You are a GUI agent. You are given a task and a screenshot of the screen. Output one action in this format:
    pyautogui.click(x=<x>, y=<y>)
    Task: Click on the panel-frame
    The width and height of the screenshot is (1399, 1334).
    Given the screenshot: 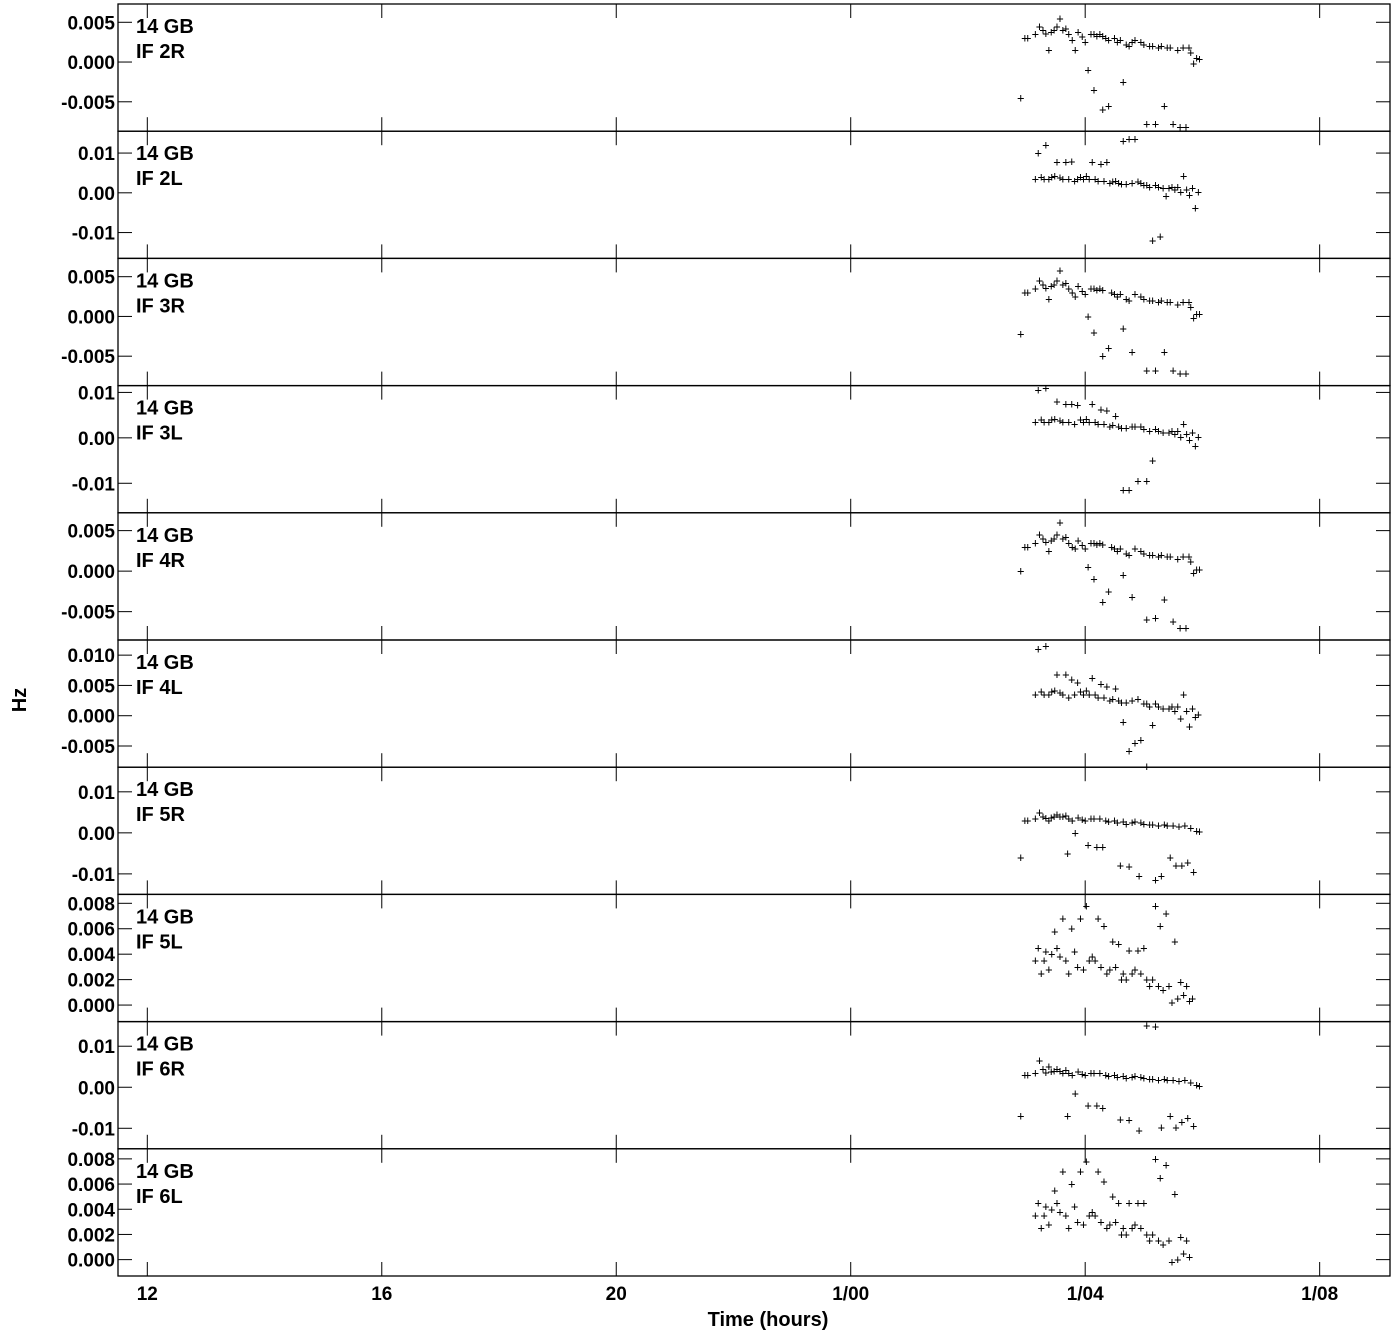 What is the action you would take?
    pyautogui.click(x=754, y=703)
    